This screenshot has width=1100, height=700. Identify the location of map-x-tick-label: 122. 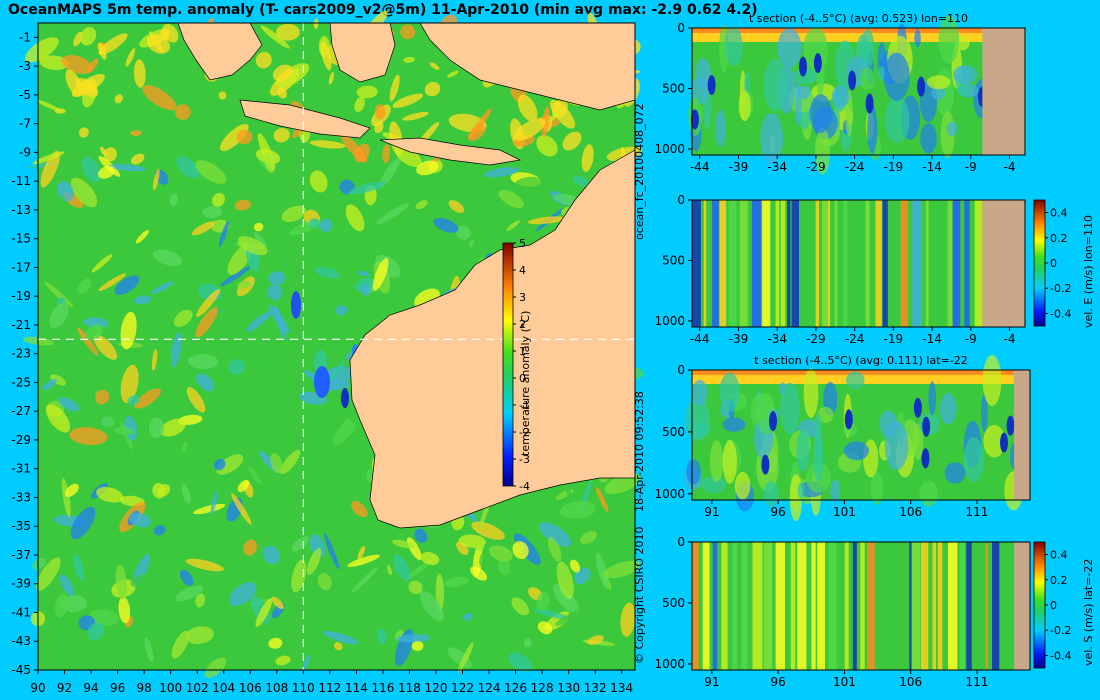
(462, 688).